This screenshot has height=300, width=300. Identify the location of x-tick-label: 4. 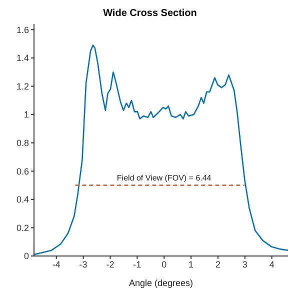
(271, 264).